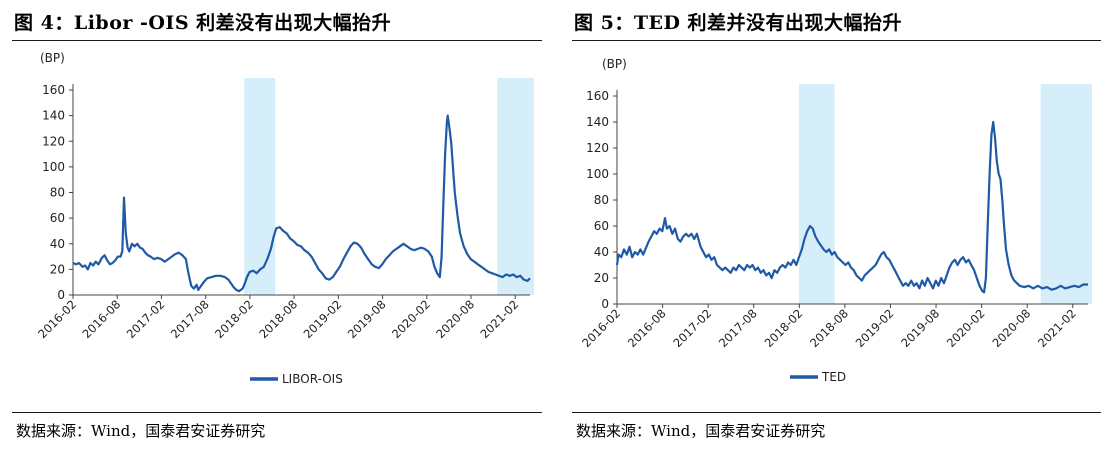  What do you see at coordinates (738, 23) in the screenshot?
I see `figure-title: 图 5：TED 利差并没有出现大幅抬升` at bounding box center [738, 23].